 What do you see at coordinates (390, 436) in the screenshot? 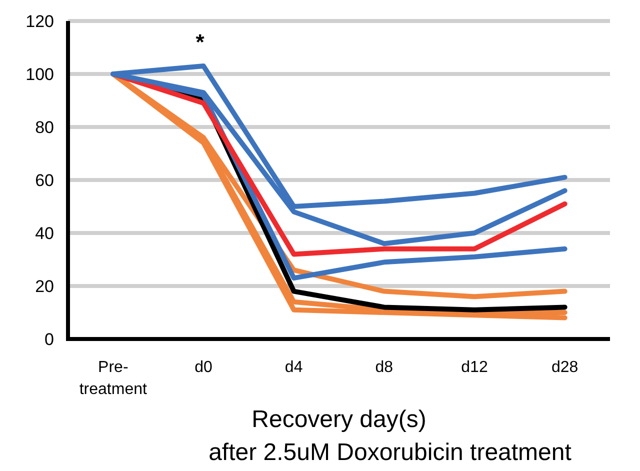
I see `x-axis-title: Recovery day(s) after 2.5uM Doxorubicin treatment` at bounding box center [390, 436].